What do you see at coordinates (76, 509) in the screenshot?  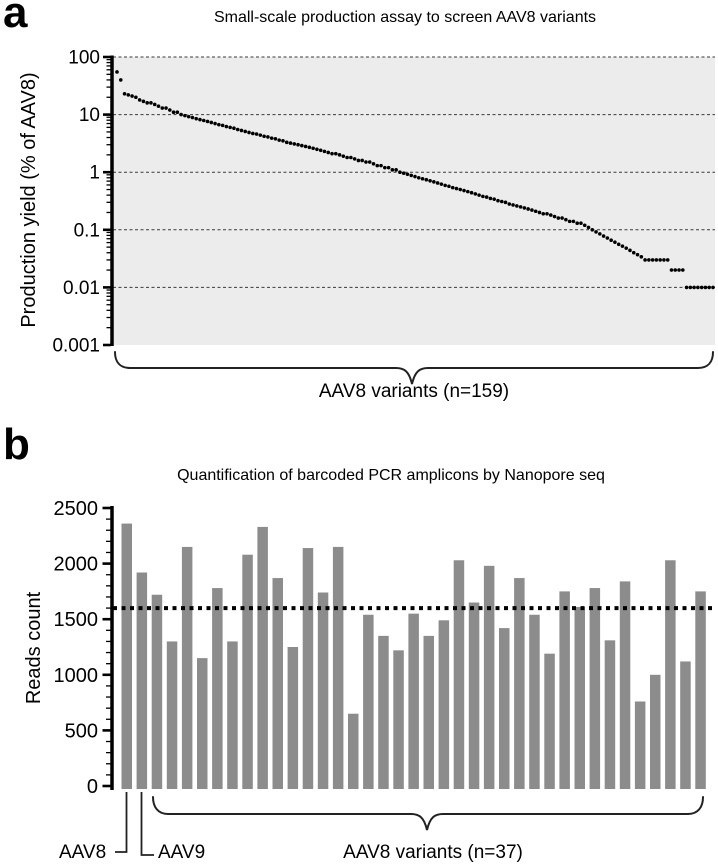 I see `svg-text: 2500` at bounding box center [76, 509].